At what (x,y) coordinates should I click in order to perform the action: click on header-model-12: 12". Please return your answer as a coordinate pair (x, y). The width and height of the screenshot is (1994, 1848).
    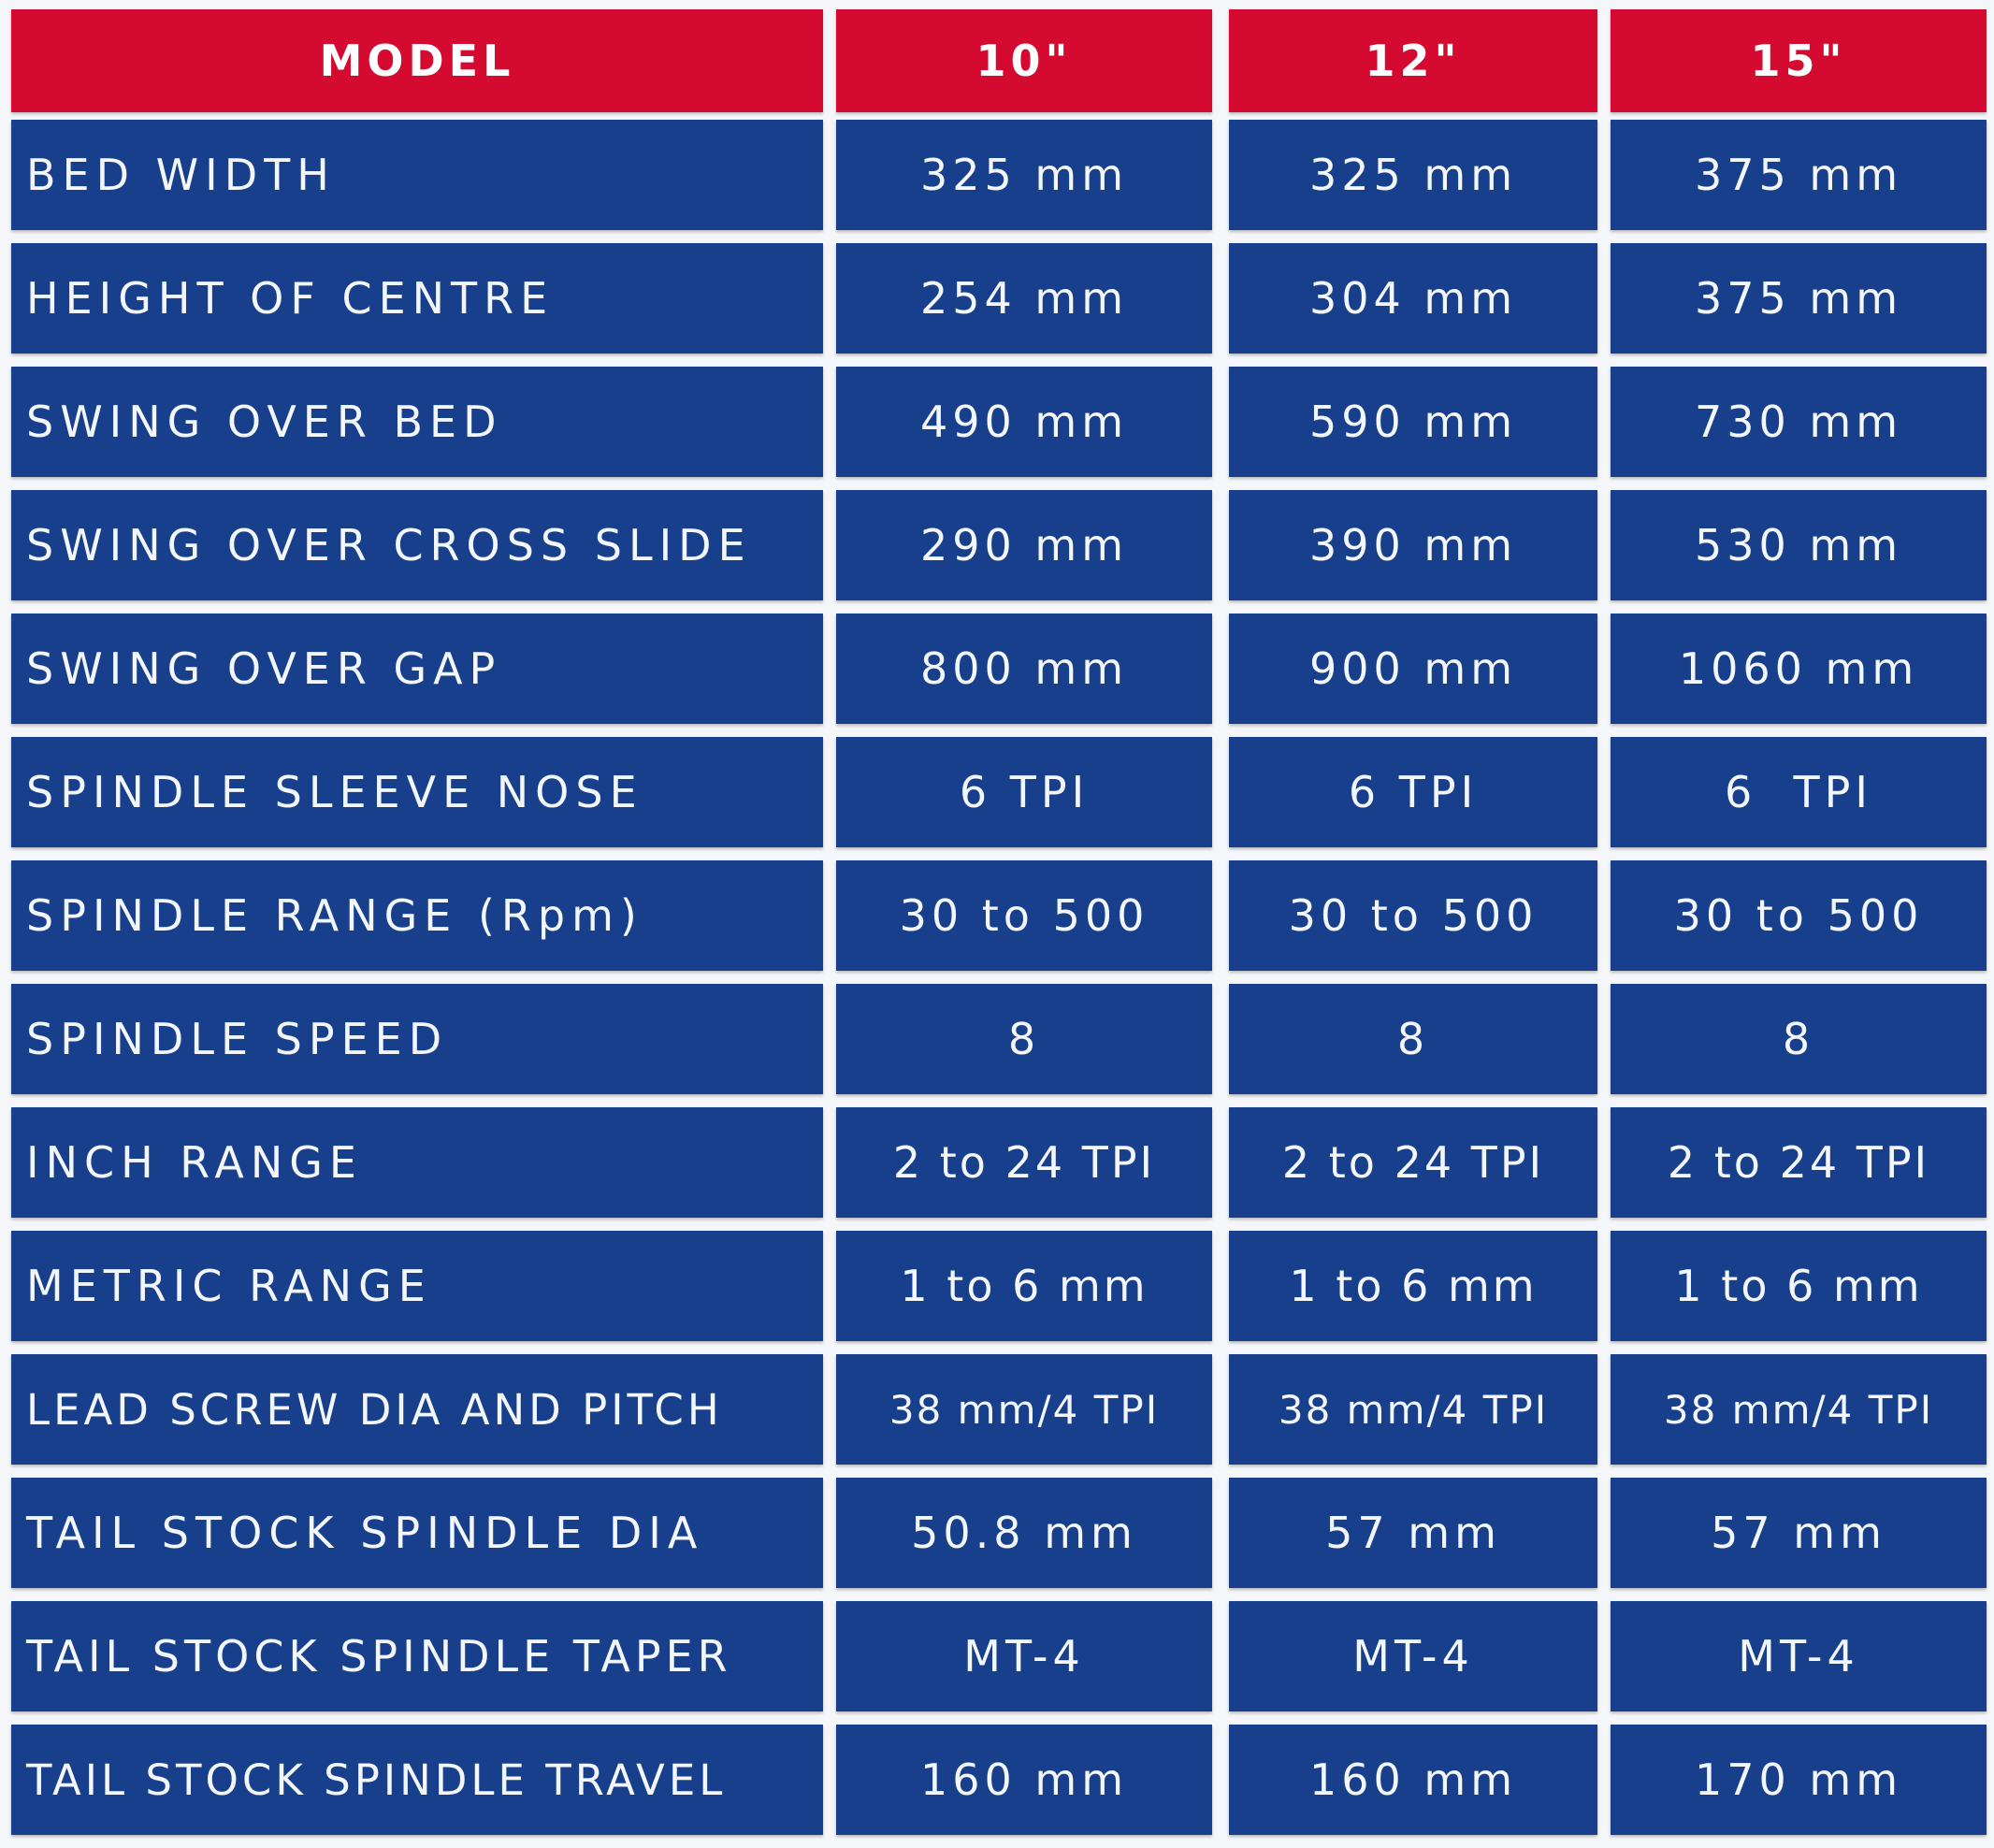
    Looking at the image, I should click on (1413, 60).